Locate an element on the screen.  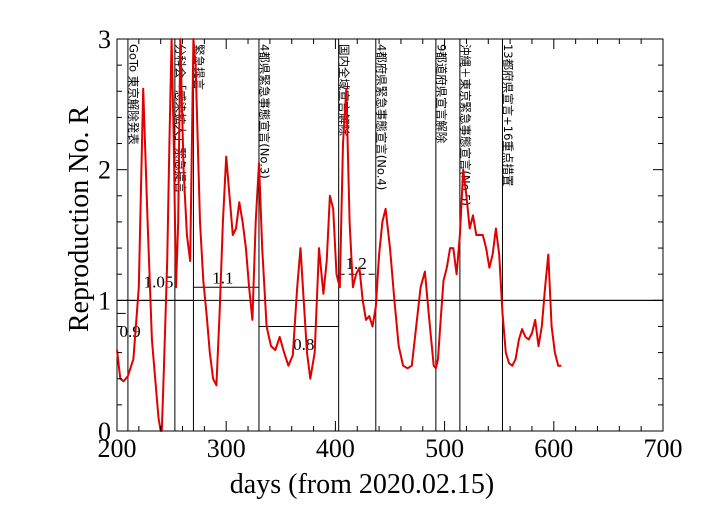
band-label-3: 0.8 is located at coordinates (303, 344).